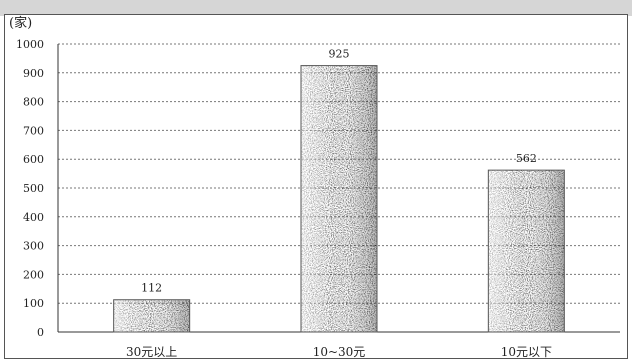 This screenshot has width=632, height=362. What do you see at coordinates (316, 8) in the screenshot?
I see `top-band` at bounding box center [316, 8].